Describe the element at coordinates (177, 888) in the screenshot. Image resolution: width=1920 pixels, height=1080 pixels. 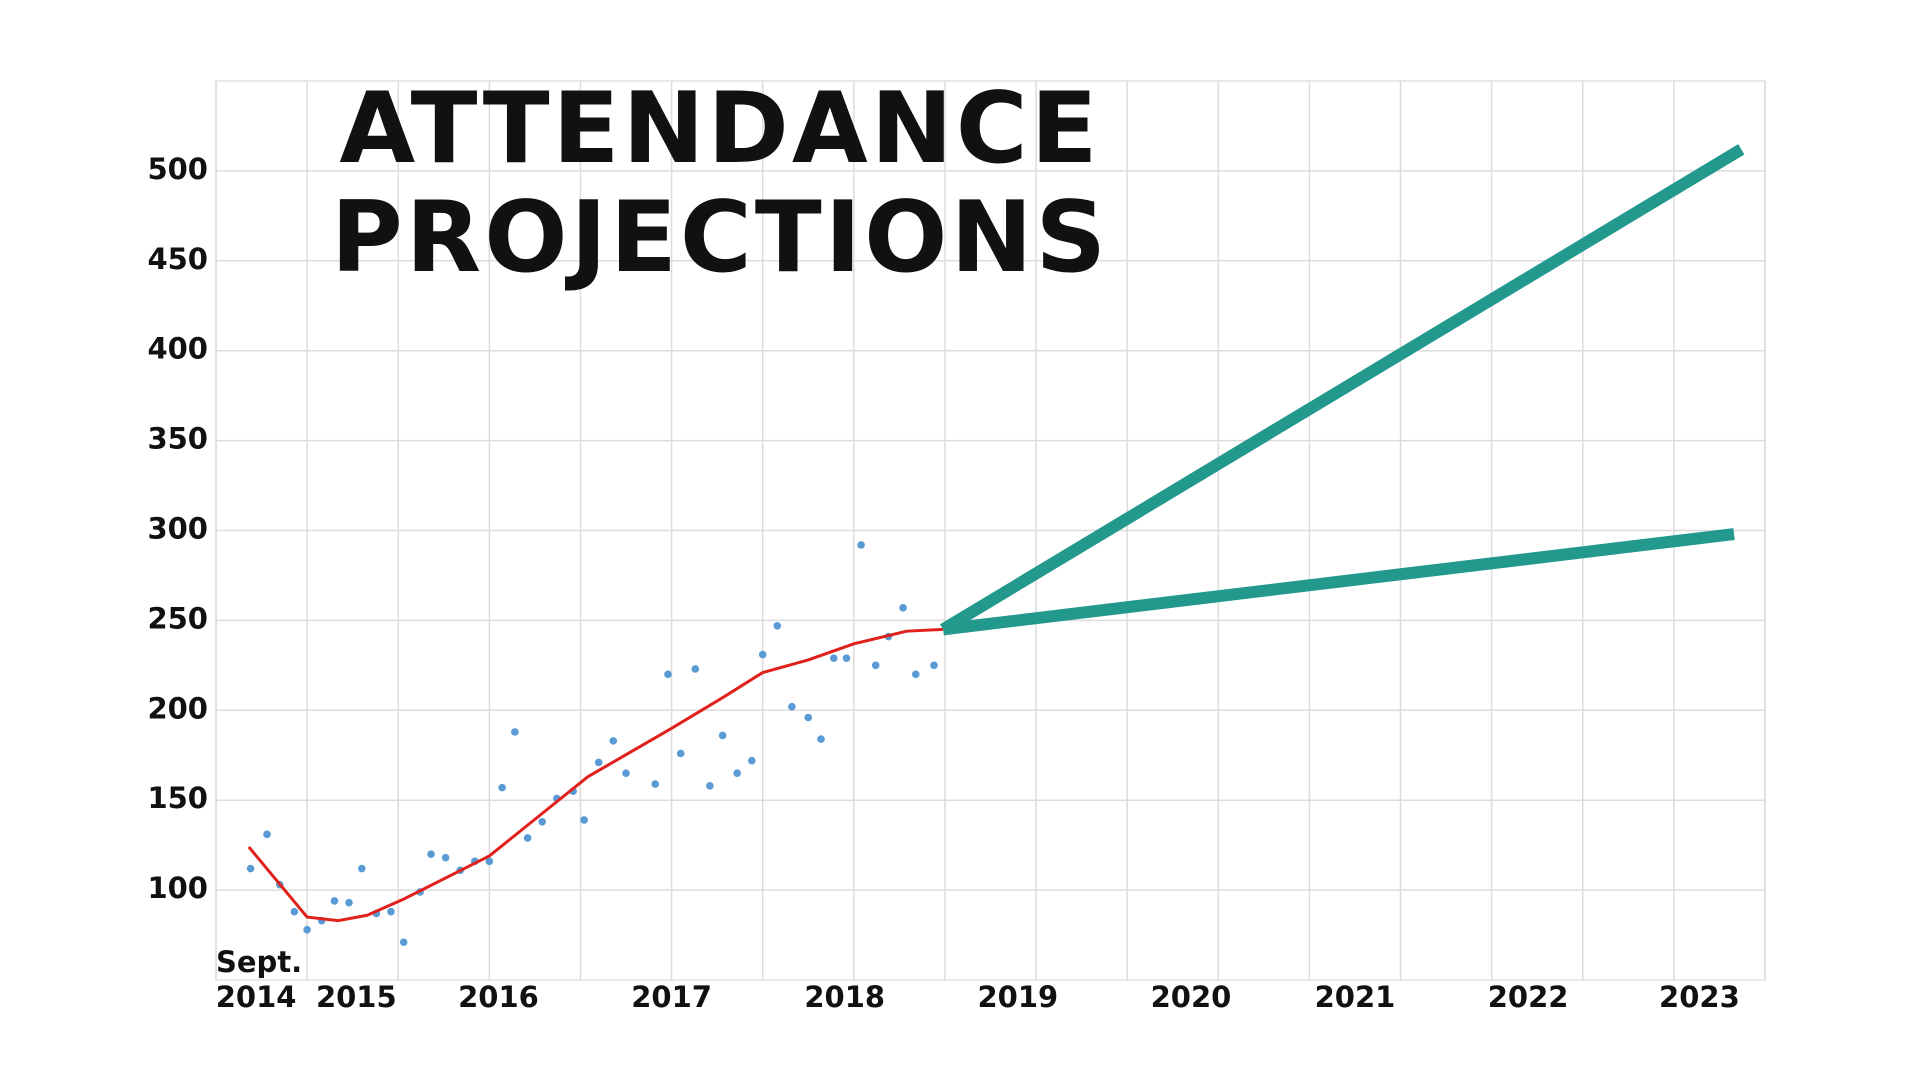
I see `y-tick-label: 100` at that location.